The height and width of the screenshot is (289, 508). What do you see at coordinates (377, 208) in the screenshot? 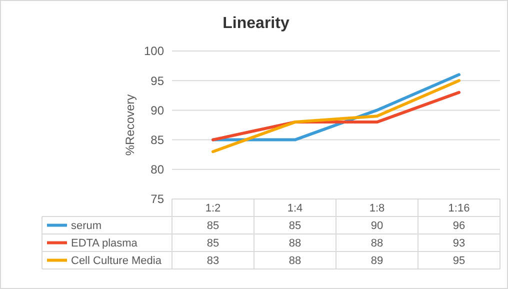
I see `x-tick-label: 1:8` at bounding box center [377, 208].